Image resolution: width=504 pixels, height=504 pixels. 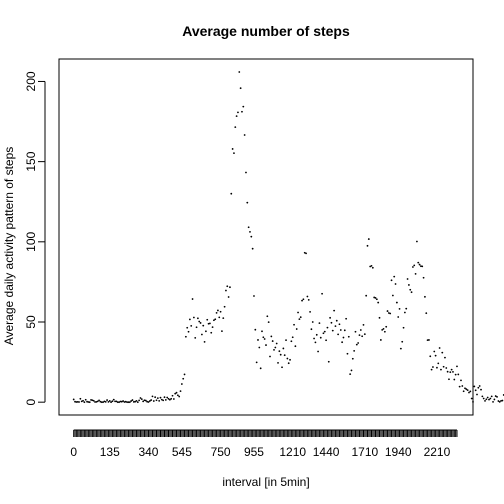 What do you see at coordinates (221, 452) in the screenshot?
I see `x-tick-label: 750` at bounding box center [221, 452].